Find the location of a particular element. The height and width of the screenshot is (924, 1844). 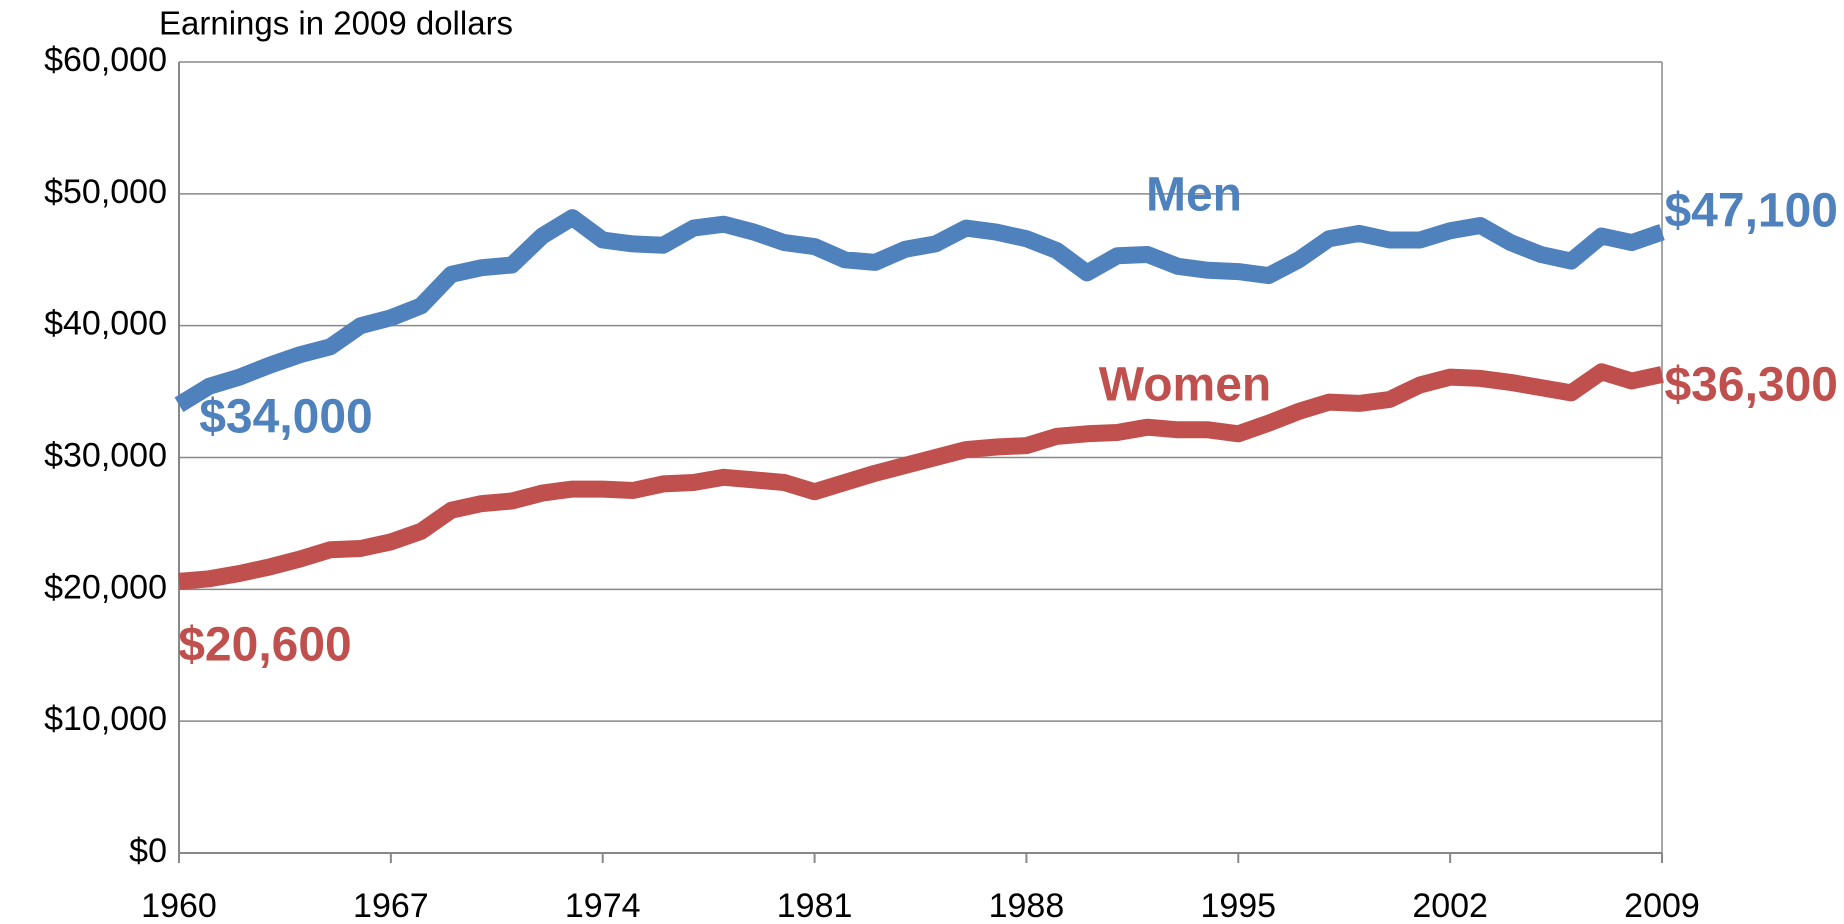

data-label: $34,000 is located at coordinates (286, 417).